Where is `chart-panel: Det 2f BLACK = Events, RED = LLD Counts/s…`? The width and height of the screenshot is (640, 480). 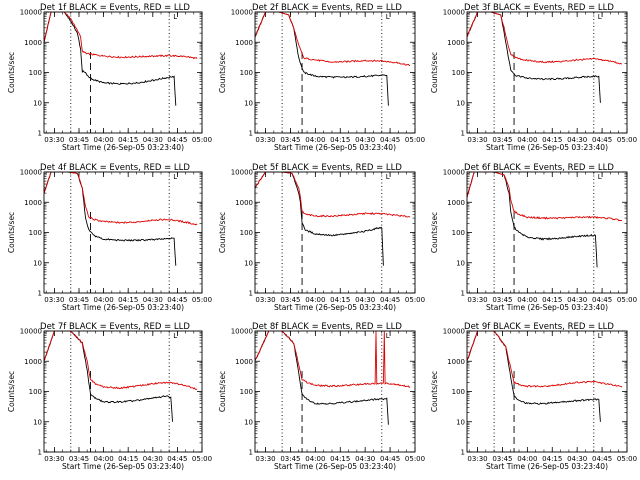 chart-panel: Det 2f BLACK = Events, RED = LLD Counts/s… is located at coordinates (321, 77).